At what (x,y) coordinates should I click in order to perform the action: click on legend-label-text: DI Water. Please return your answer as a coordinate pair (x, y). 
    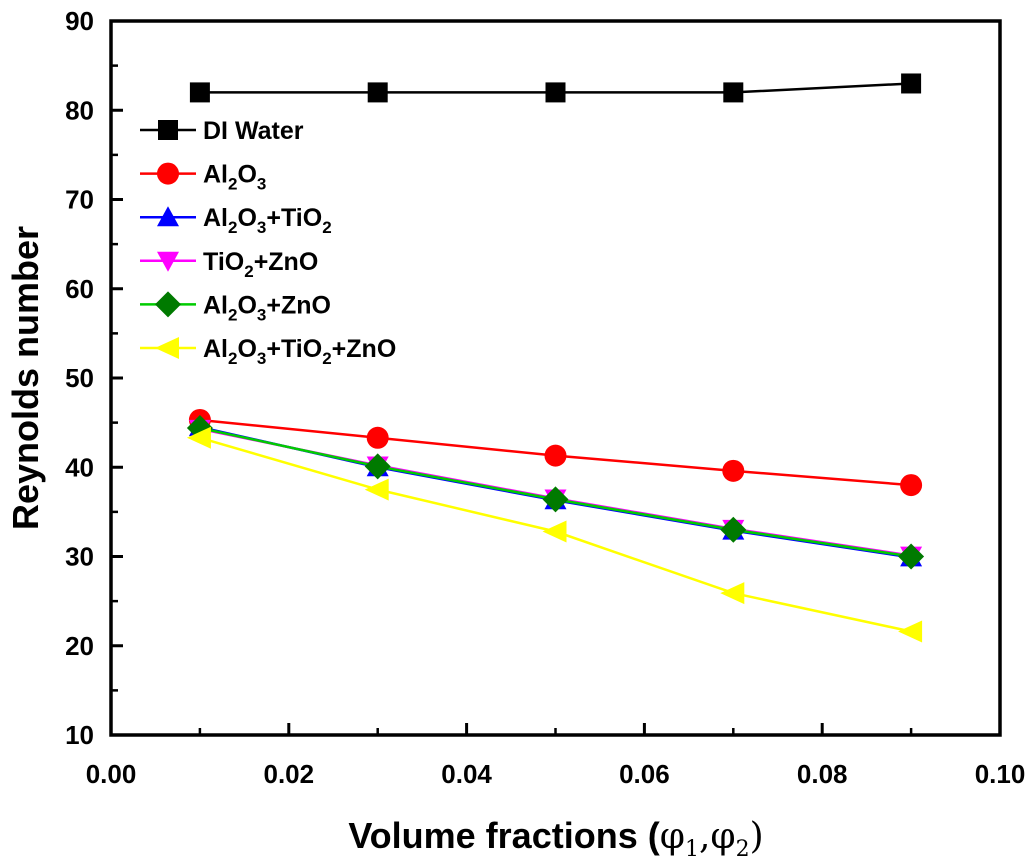
    Looking at the image, I should click on (253, 131).